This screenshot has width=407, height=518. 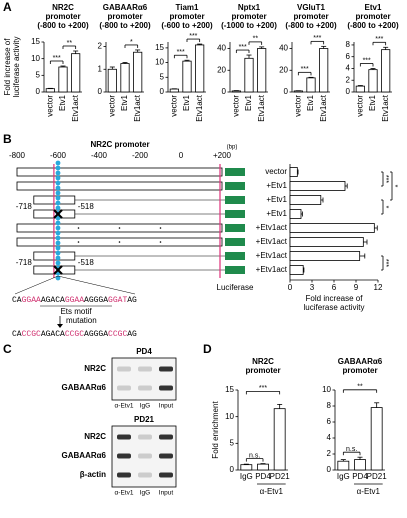 I want to click on axis-label: -400, so click(x=99, y=155).